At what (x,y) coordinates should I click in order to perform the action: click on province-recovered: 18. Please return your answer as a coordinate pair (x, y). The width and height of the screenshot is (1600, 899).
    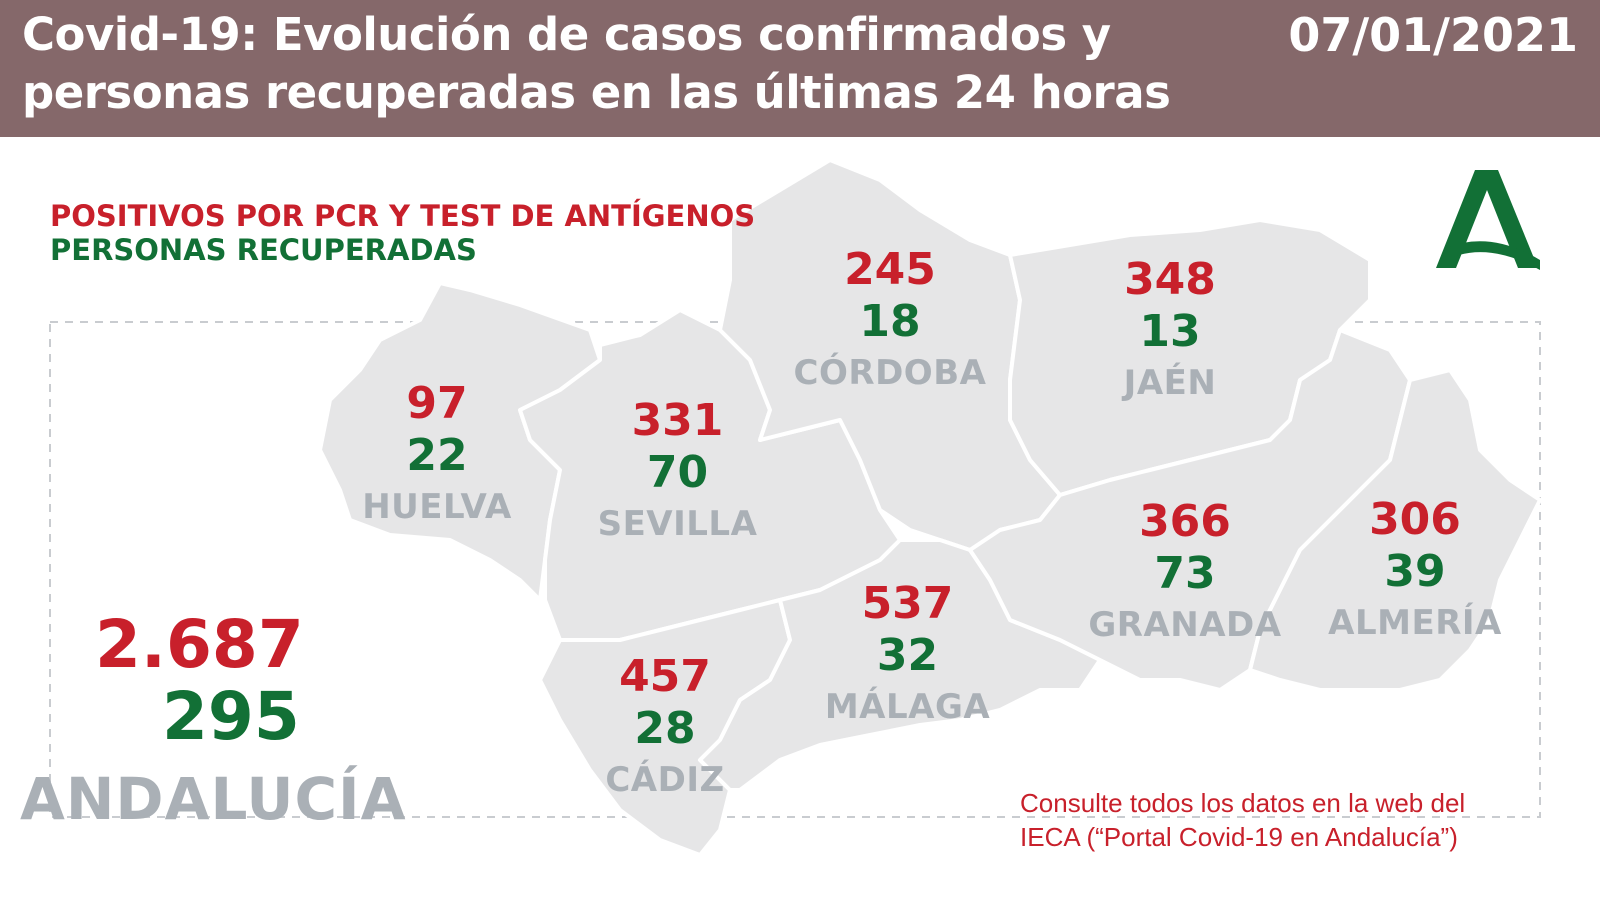
    Looking at the image, I should click on (890, 321).